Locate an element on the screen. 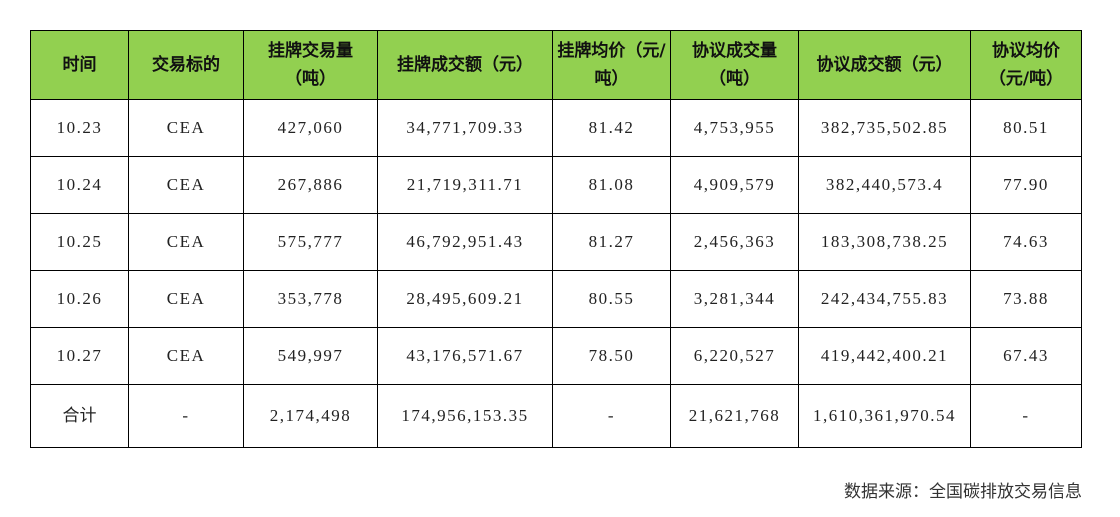  table-cell: 10.27 is located at coordinates (79, 356).